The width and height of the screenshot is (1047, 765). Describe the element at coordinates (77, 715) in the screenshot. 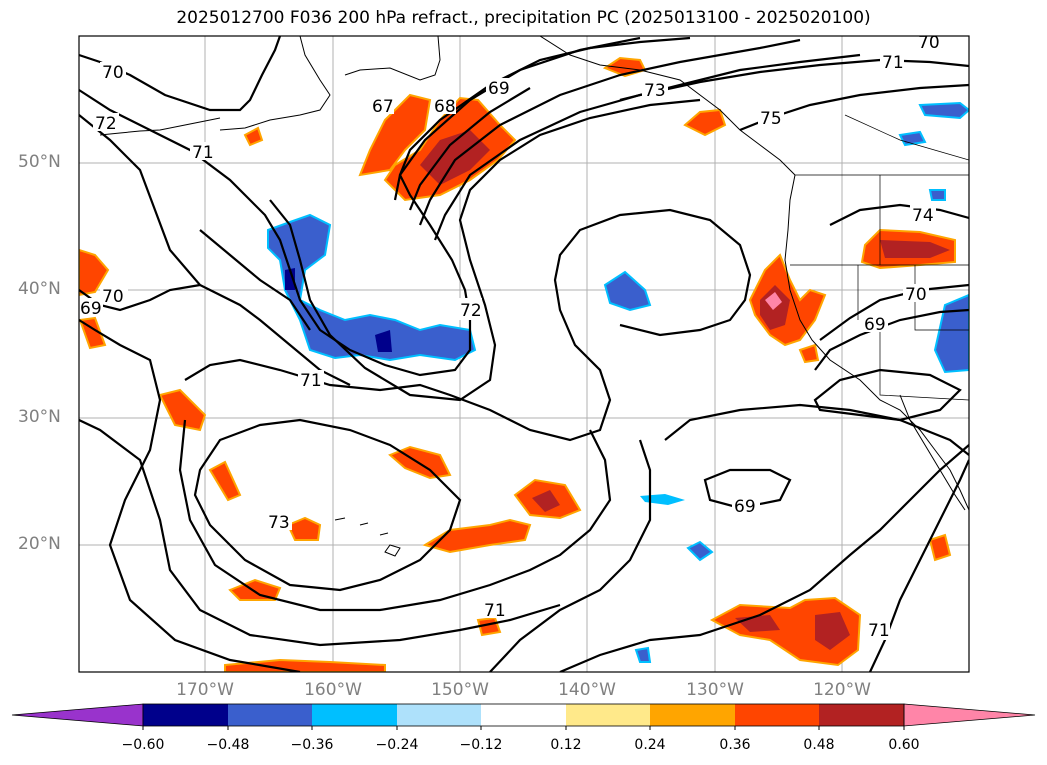

I see `colorbar-extend-low` at that location.